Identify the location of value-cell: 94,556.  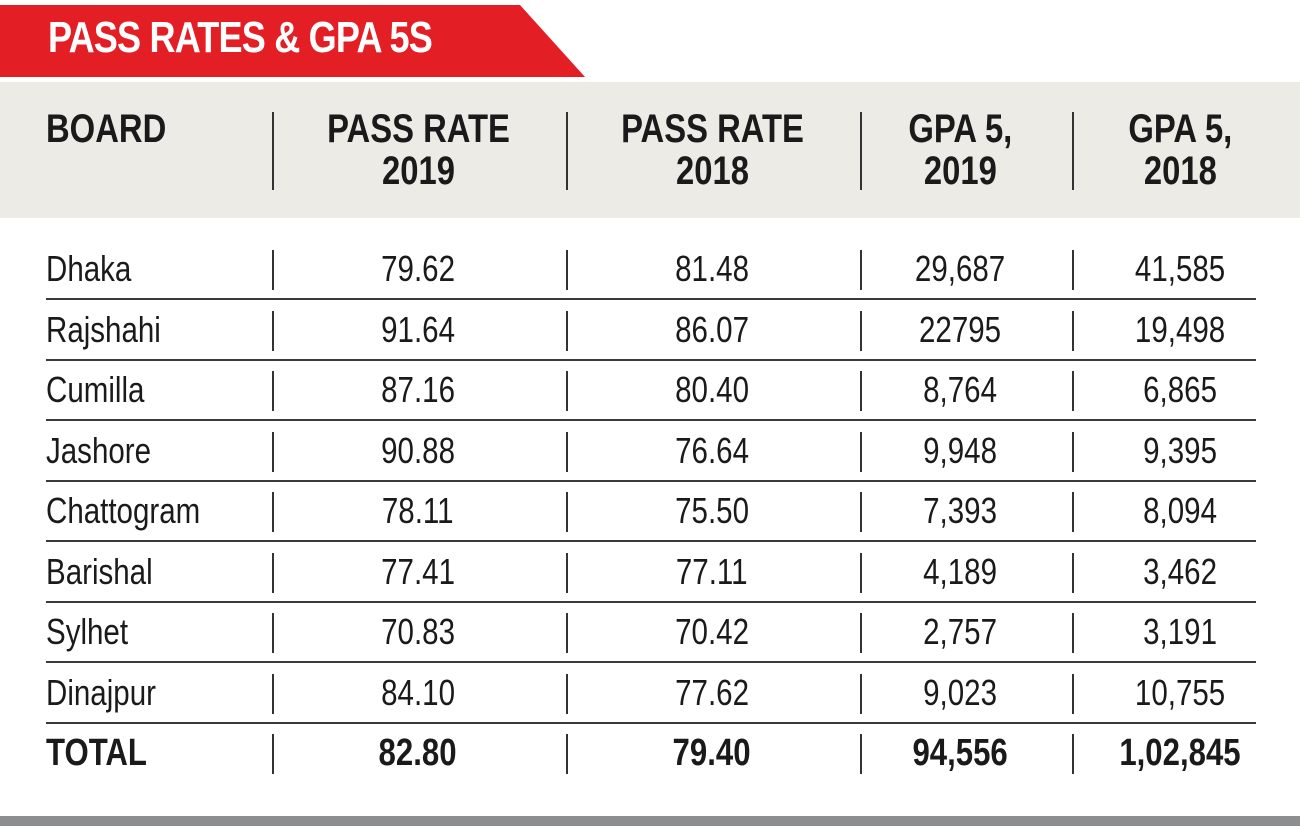
(960, 753).